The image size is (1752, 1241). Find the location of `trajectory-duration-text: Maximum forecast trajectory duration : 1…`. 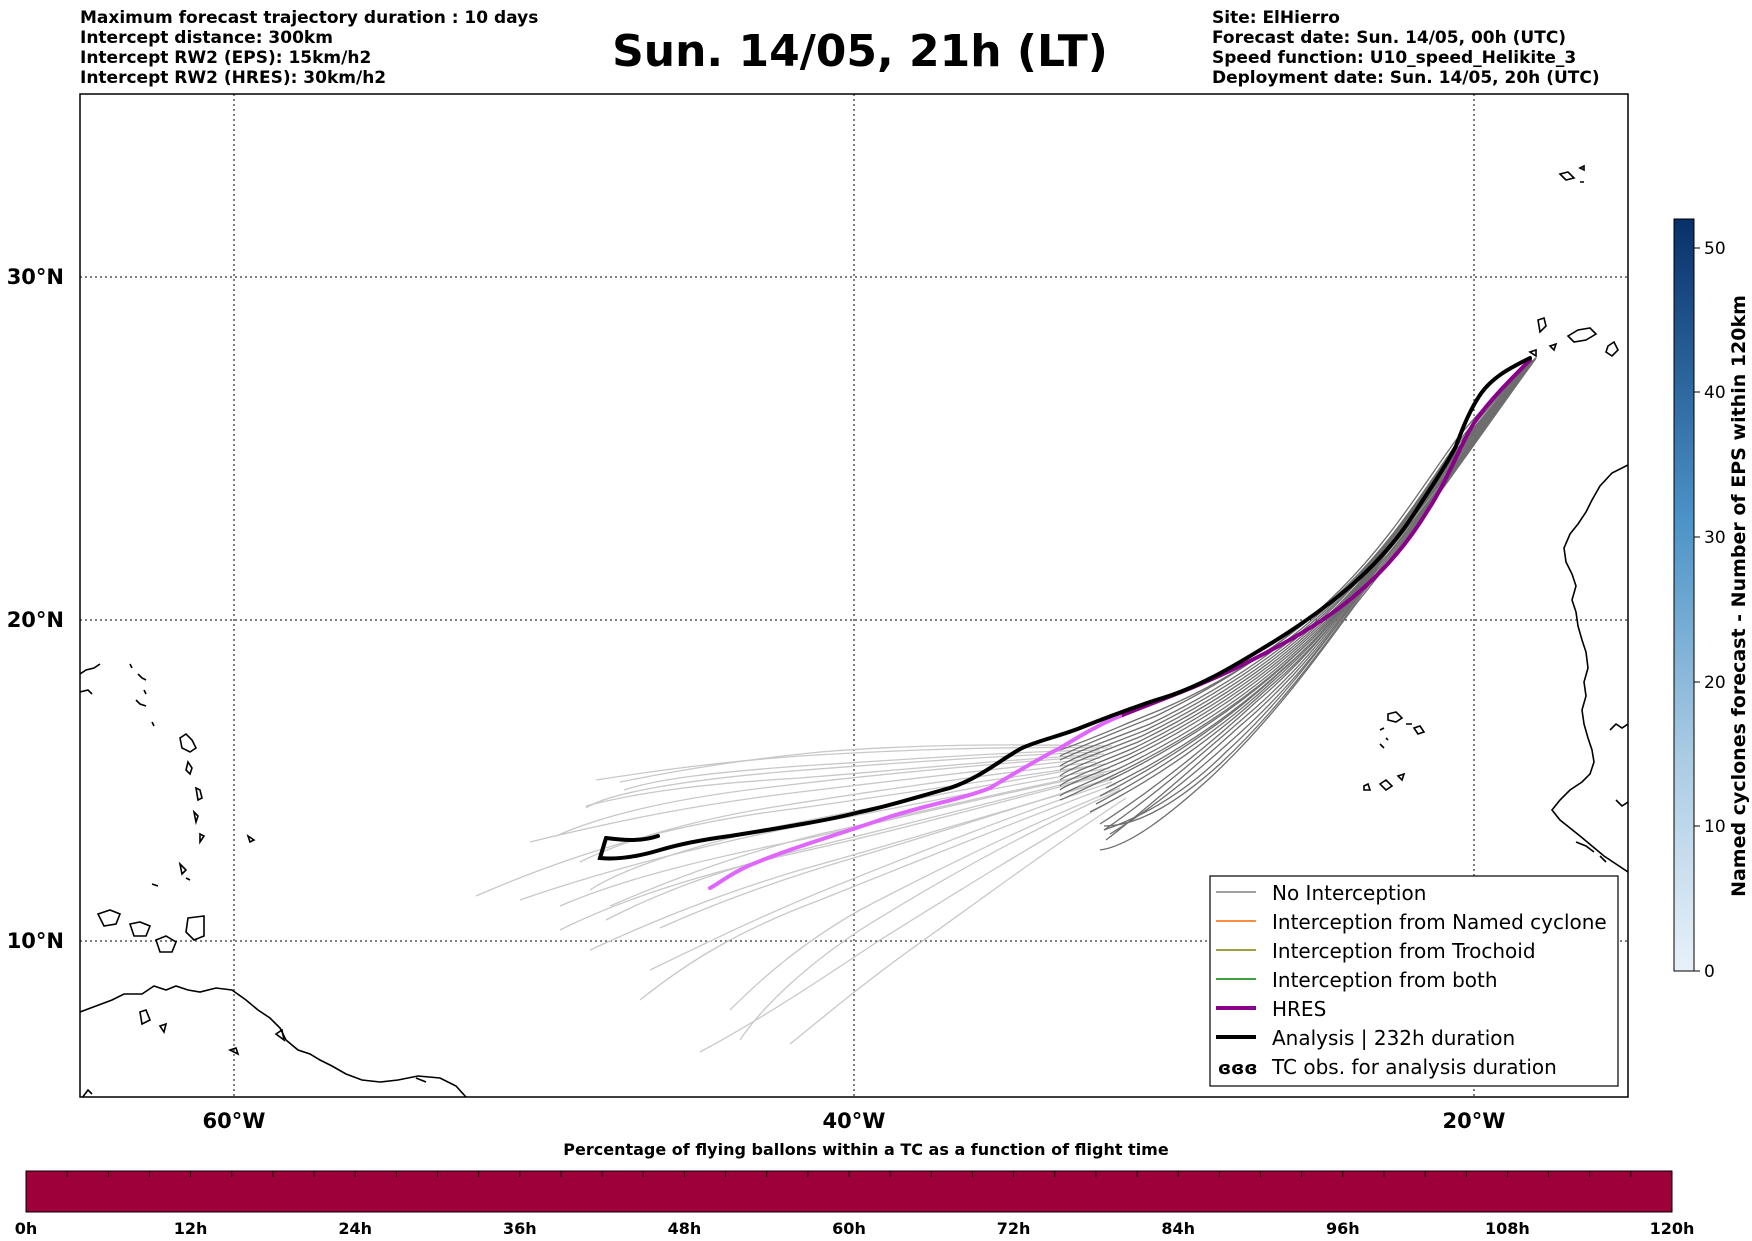

trajectory-duration-text: Maximum forecast trajectory duration : 1… is located at coordinates (309, 18).